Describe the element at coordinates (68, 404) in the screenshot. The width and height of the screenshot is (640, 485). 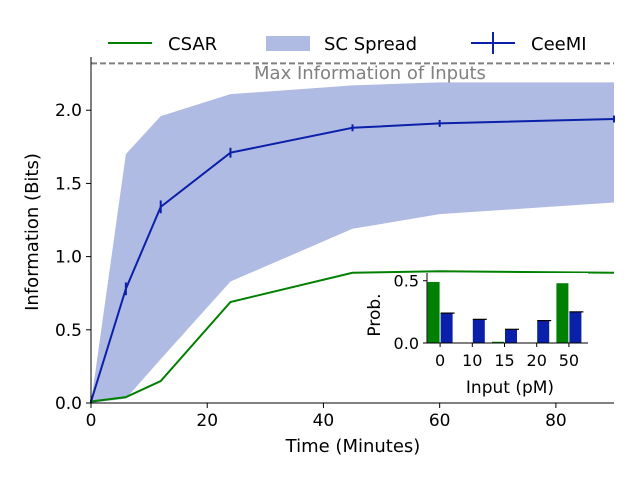
I see `y-tick-label: 0.0` at that location.